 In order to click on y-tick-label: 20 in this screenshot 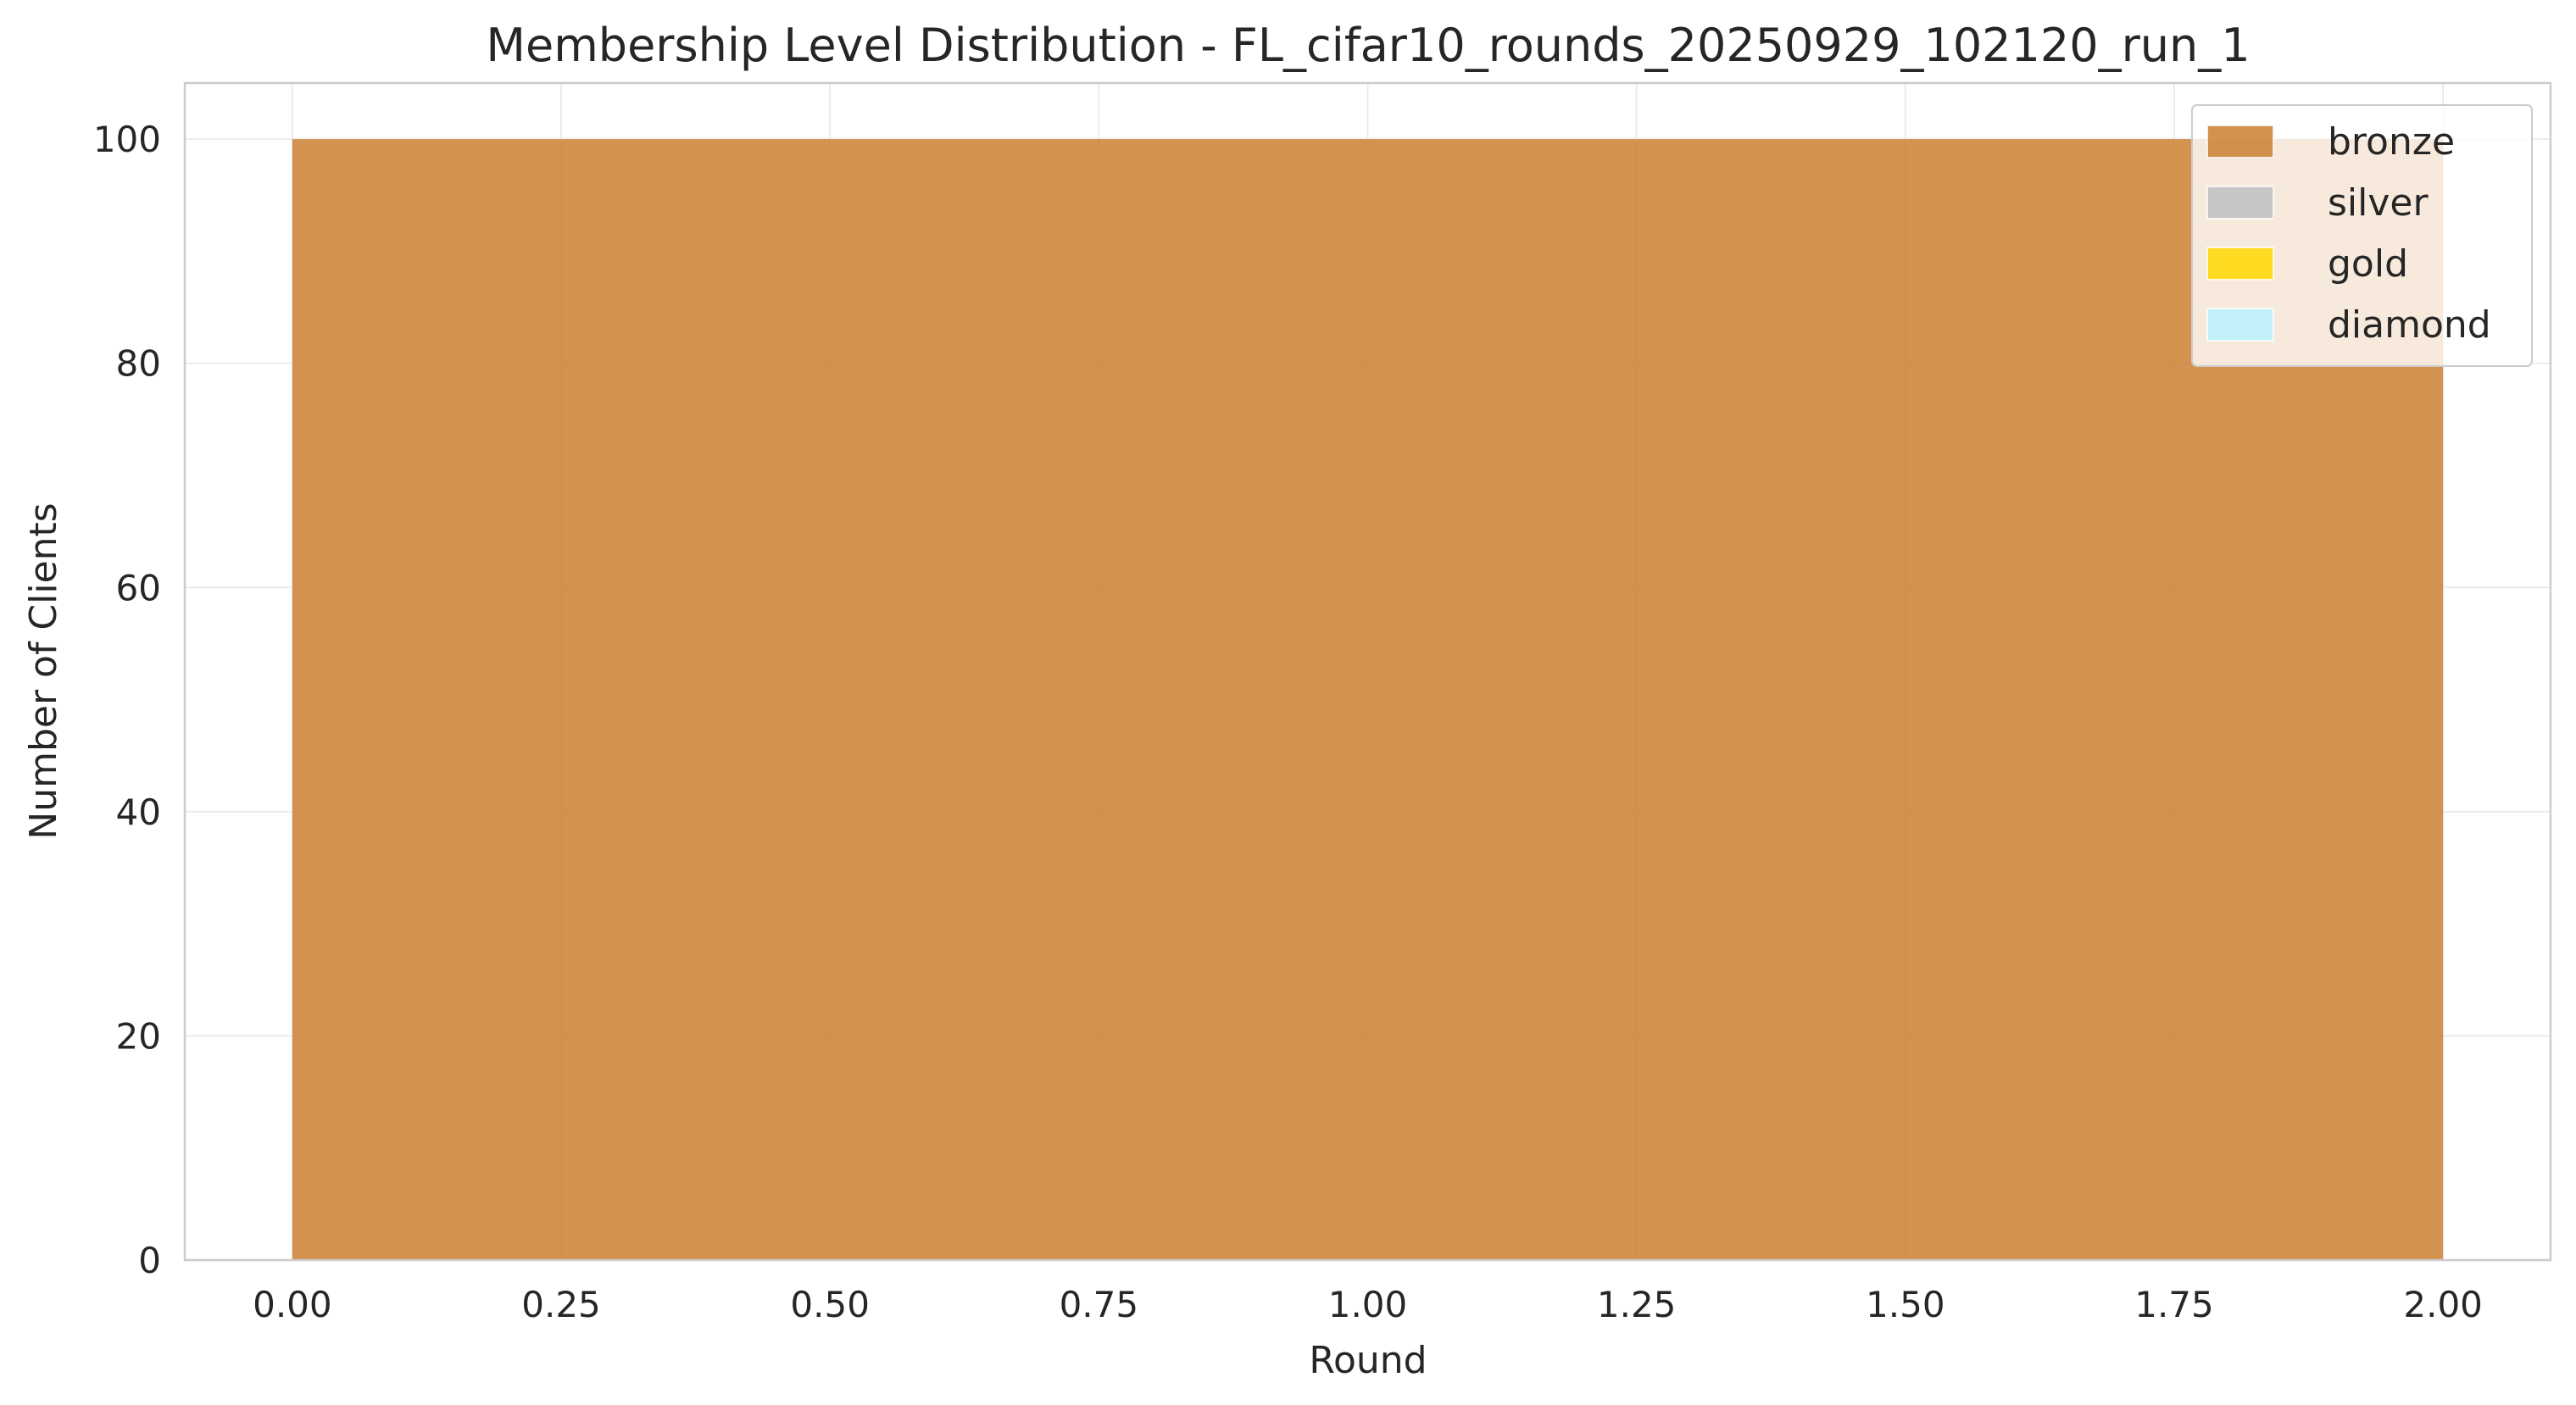, I will do `click(138, 1036)`.